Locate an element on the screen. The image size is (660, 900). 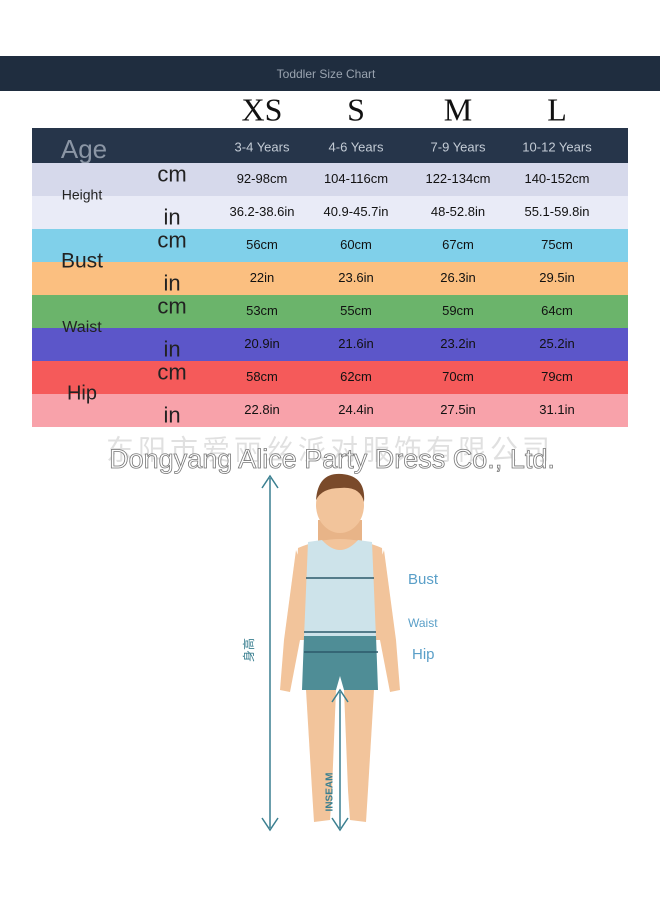
cell-value: 92-98cm is located at coordinates (262, 178).